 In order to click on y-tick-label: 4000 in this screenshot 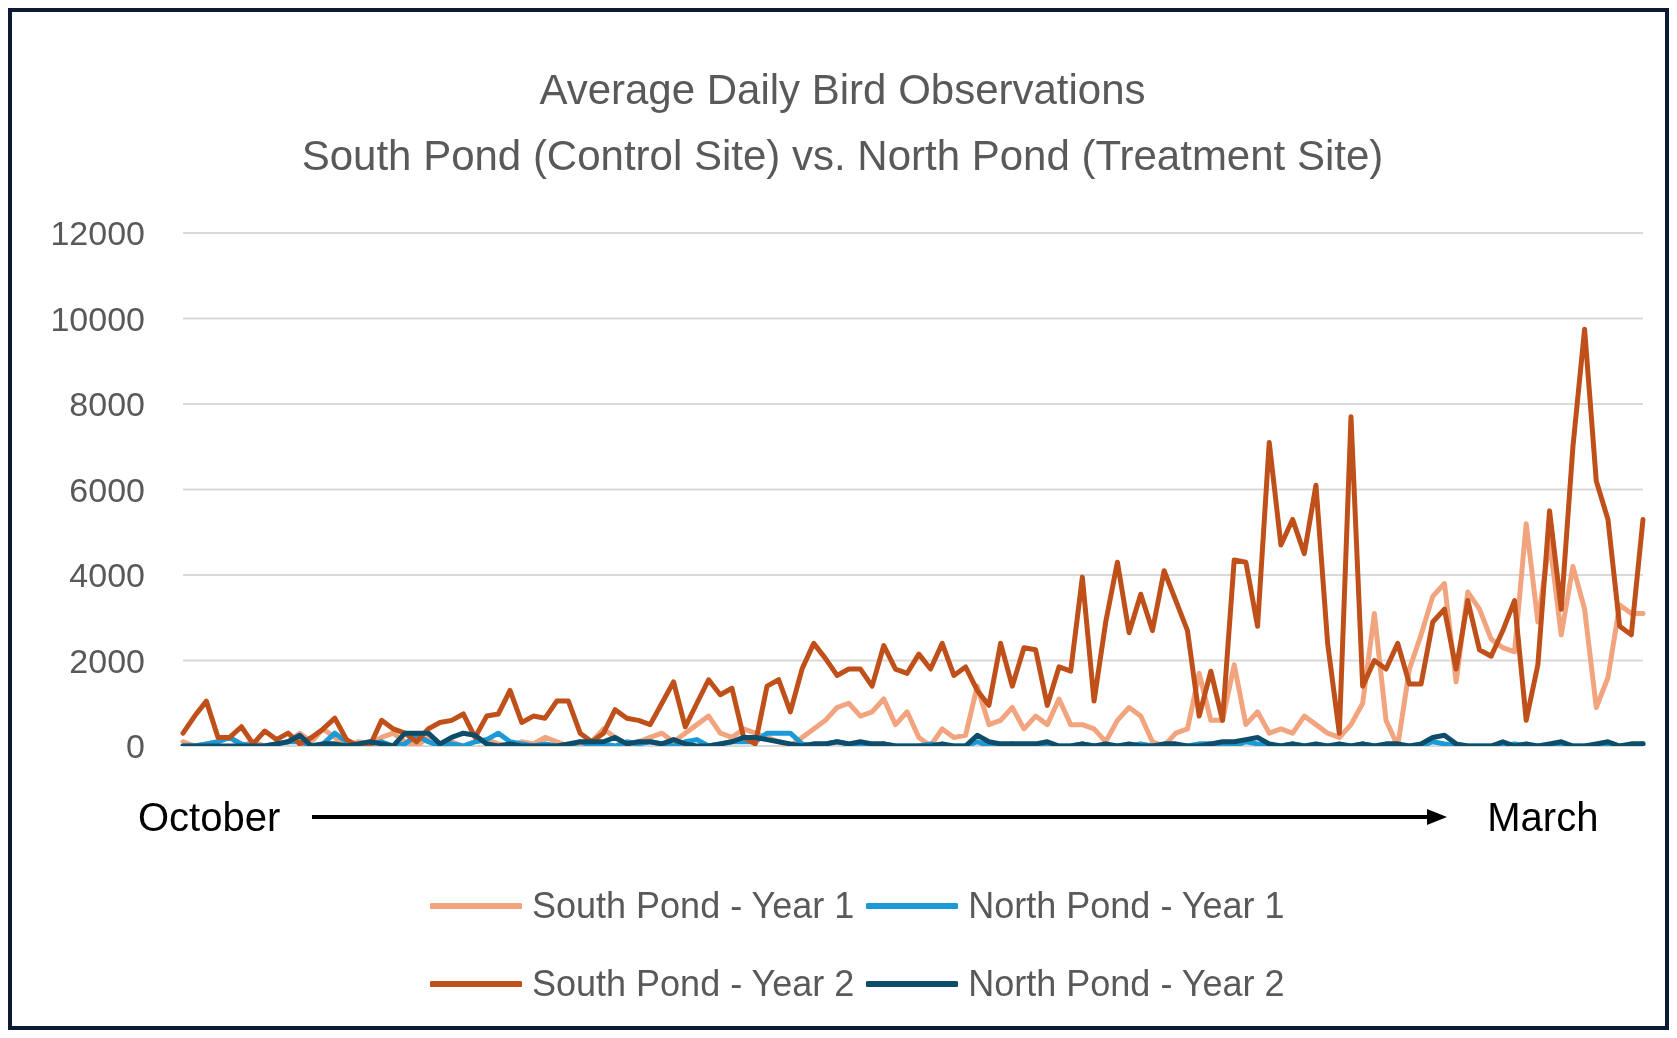, I will do `click(107, 575)`.